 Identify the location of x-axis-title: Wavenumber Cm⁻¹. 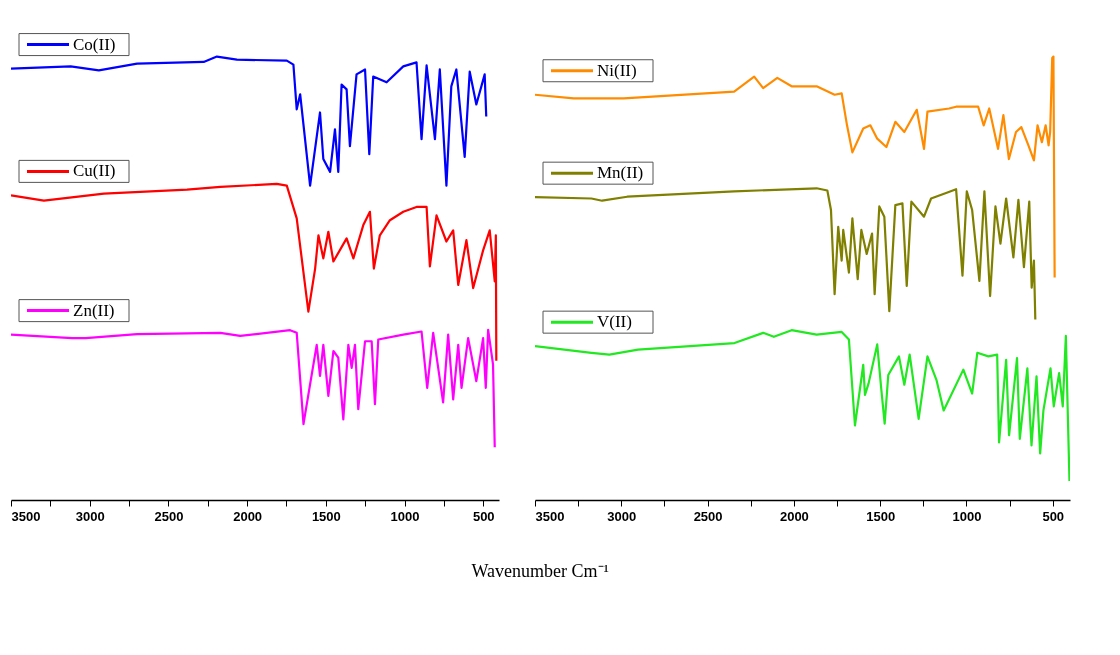
(540, 571).